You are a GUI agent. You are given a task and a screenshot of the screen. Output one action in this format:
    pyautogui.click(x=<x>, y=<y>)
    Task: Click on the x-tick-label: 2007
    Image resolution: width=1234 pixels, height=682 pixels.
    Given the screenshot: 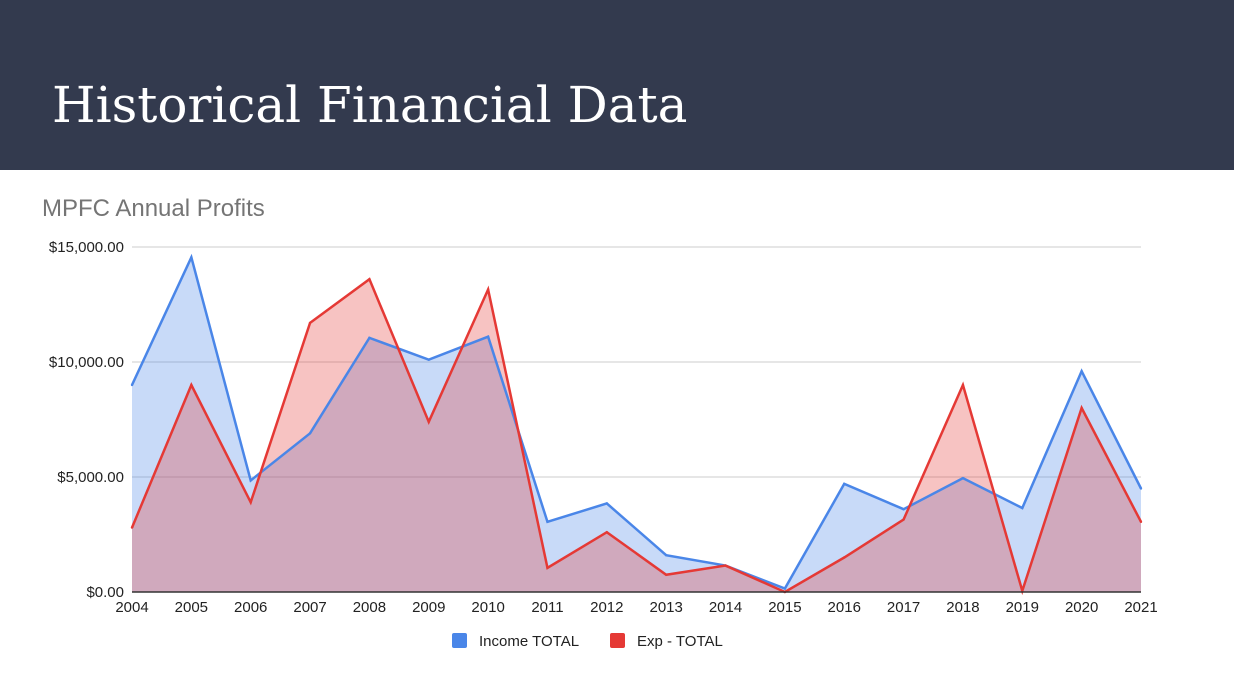 What is the action you would take?
    pyautogui.click(x=309, y=607)
    